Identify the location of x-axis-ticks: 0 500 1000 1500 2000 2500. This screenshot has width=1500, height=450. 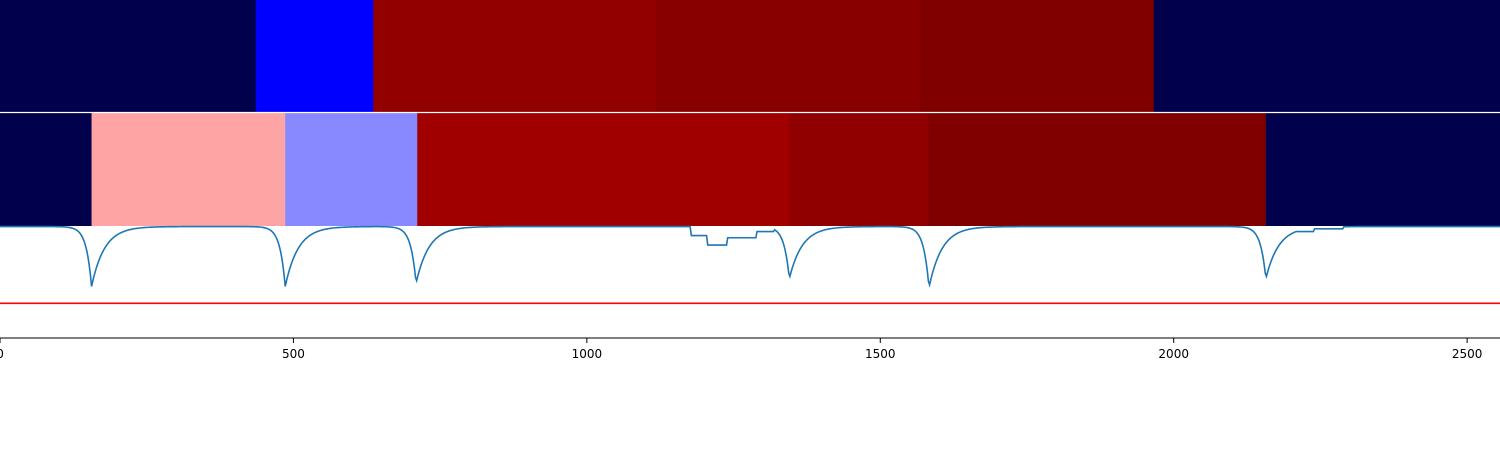
(741, 349).